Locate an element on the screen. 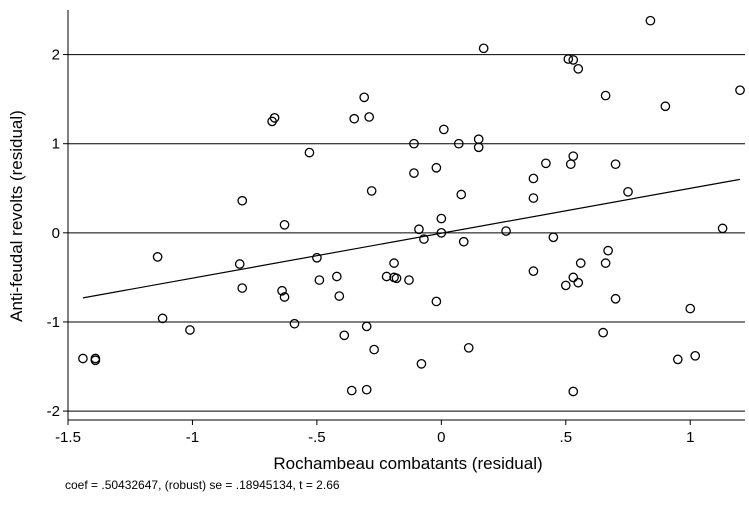 This screenshot has height=512, width=749. y-tick-label: -2 is located at coordinates (53, 411).